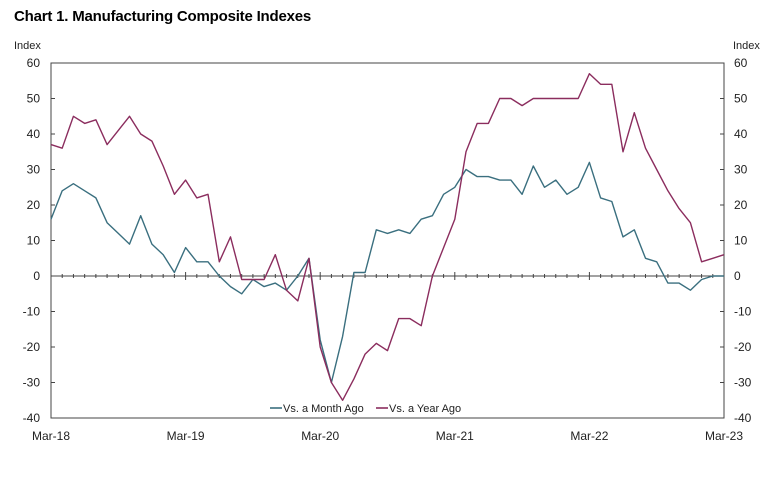 The height and width of the screenshot is (477, 780). What do you see at coordinates (724, 436) in the screenshot?
I see `x-tick-label: Mar-23` at bounding box center [724, 436].